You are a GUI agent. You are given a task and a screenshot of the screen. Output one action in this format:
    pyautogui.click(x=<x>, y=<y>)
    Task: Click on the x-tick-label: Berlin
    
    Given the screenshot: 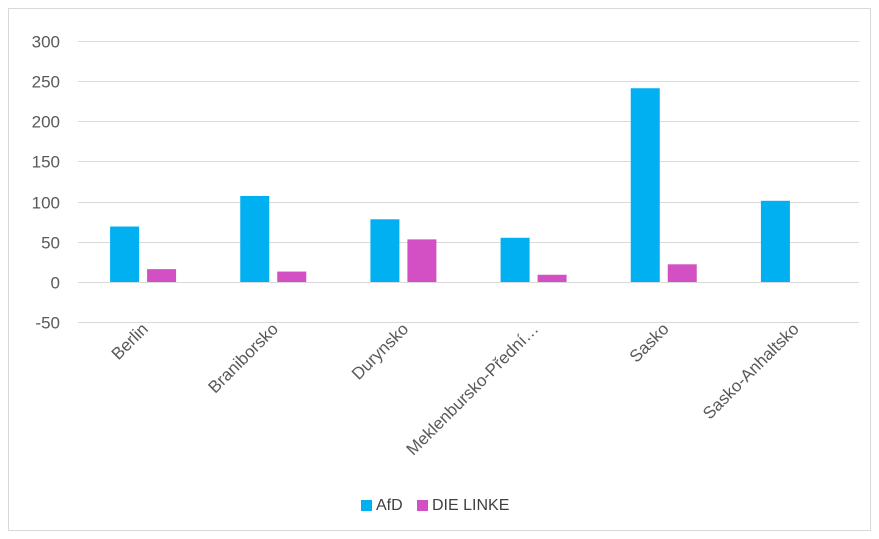 What is the action you would take?
    pyautogui.click(x=130, y=341)
    